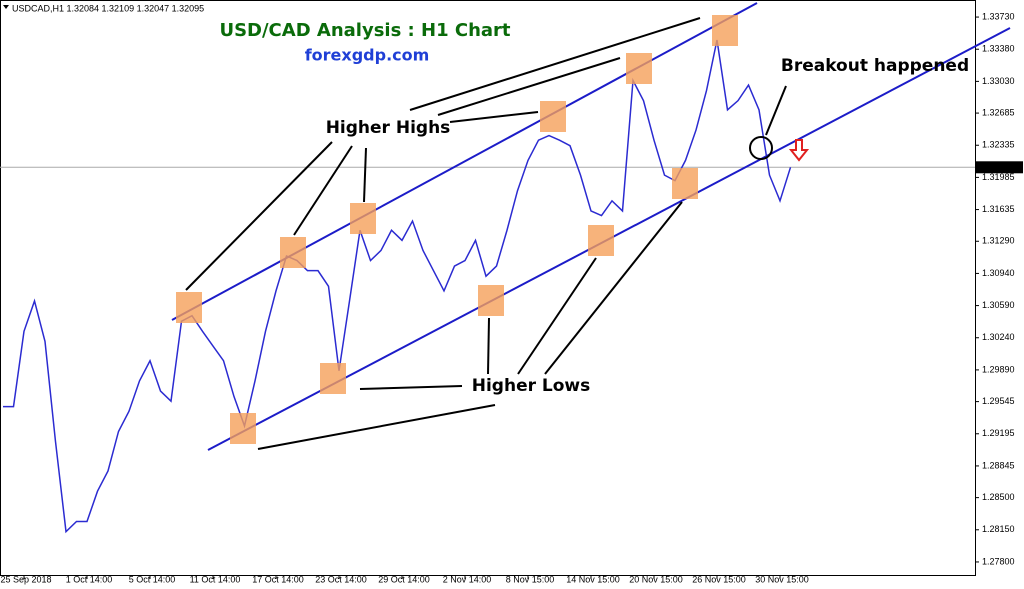  I want to click on x-tick-label: 11 Oct 14:00, so click(215, 579).